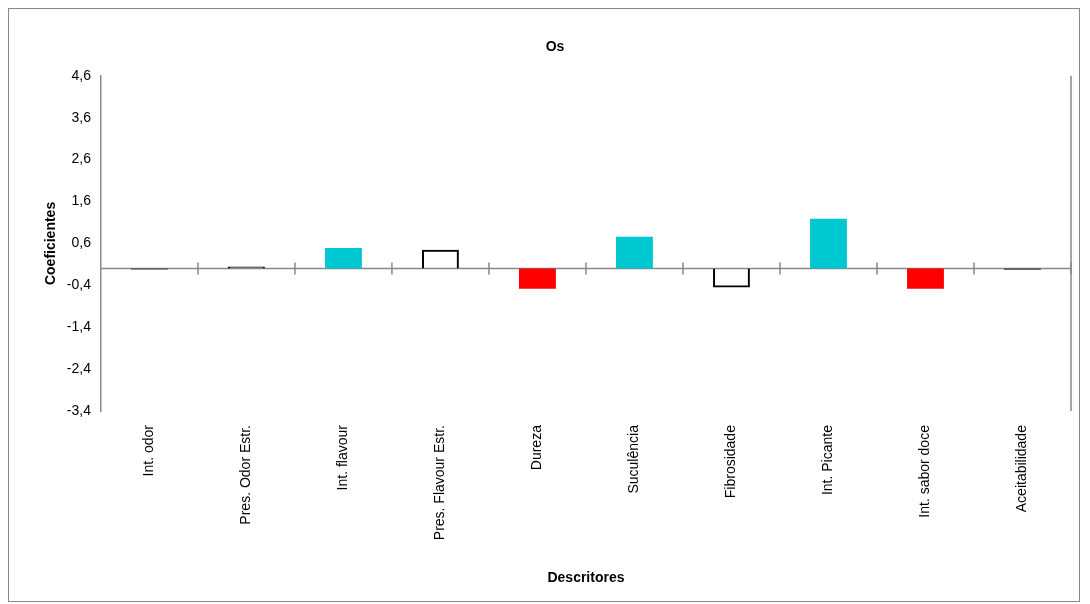  I want to click on y-tick-label: -3,4, so click(79, 409).